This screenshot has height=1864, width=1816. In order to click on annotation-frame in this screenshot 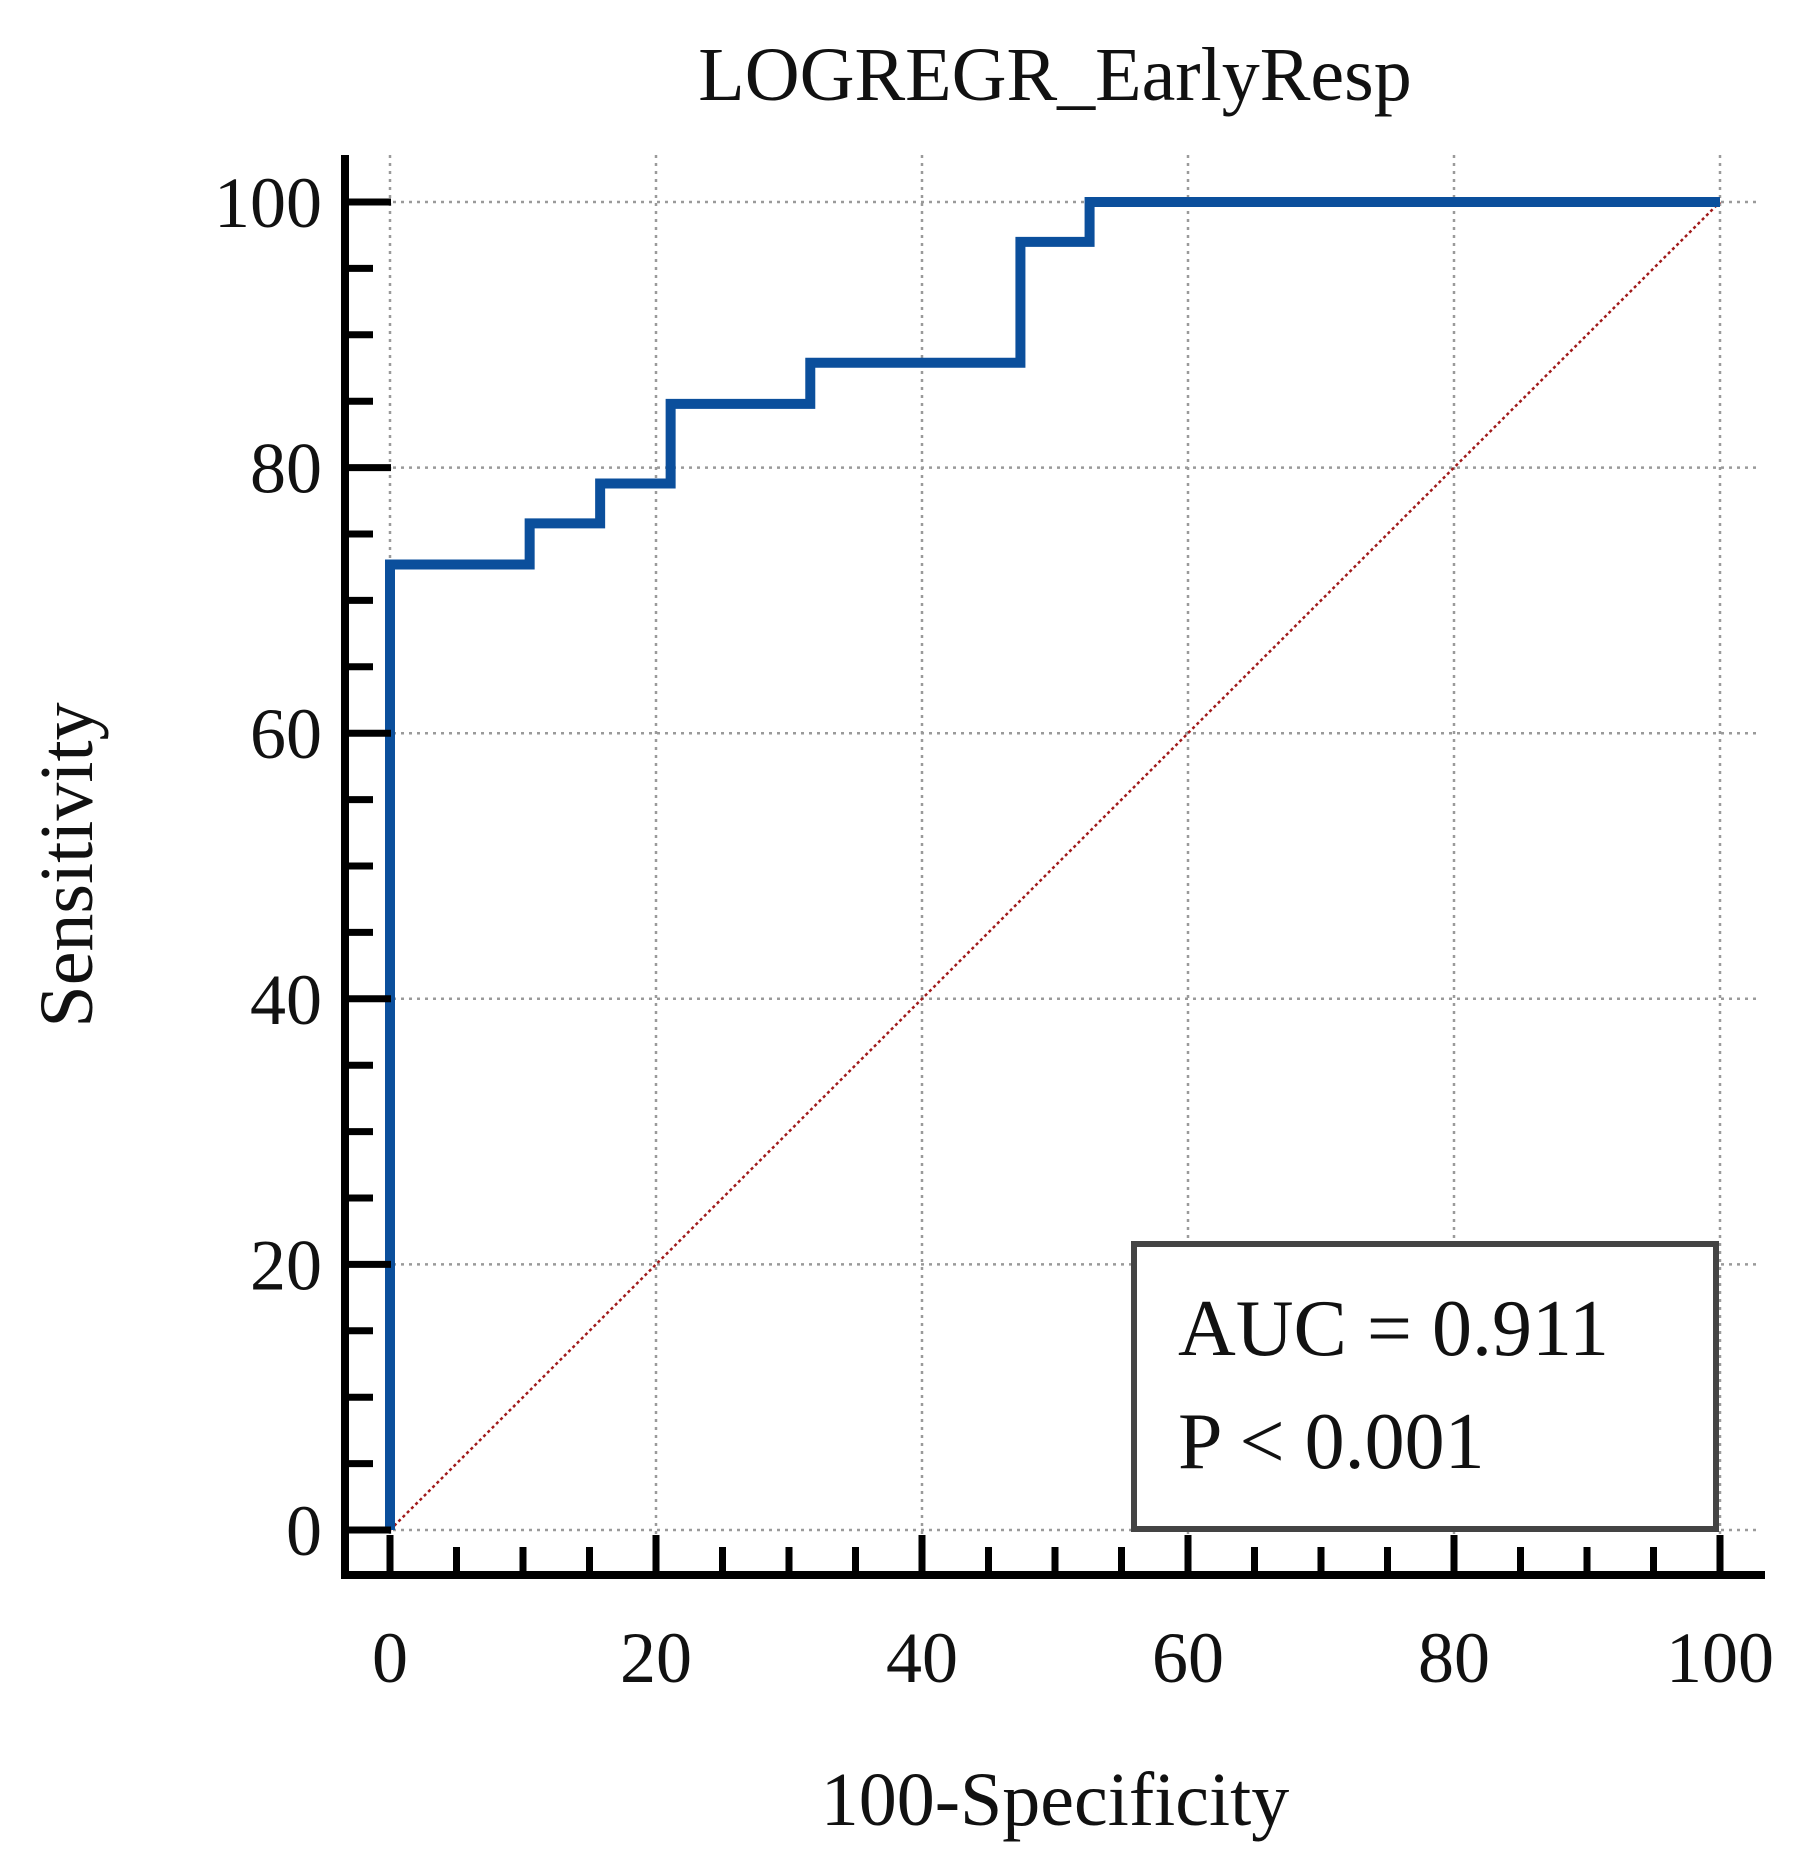, I will do `click(1425, 1386)`.